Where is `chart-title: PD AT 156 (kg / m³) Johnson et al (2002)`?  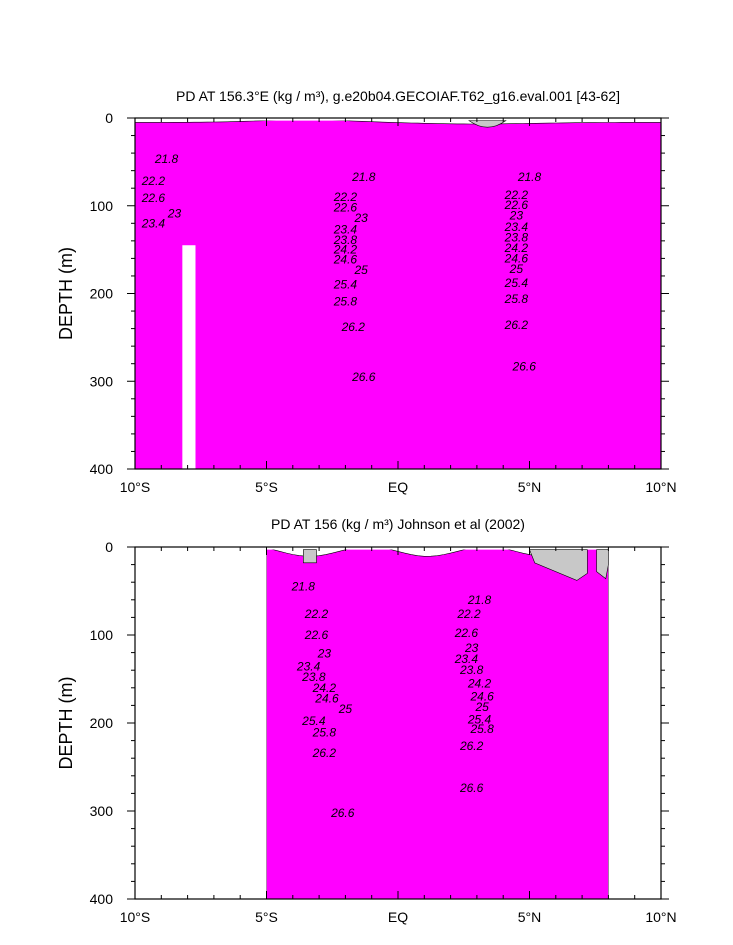
chart-title: PD AT 156 (kg / m³) Johnson et al (2002) is located at coordinates (398, 524).